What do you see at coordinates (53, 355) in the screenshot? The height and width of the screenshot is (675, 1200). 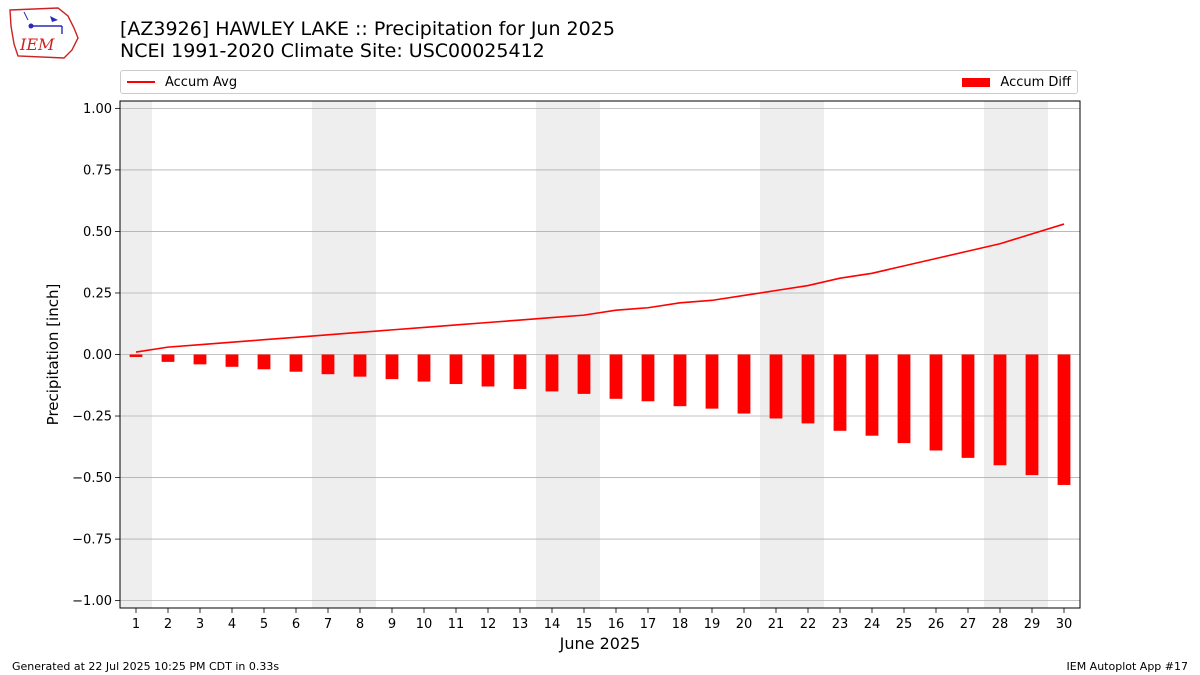 I see `y-axis-label: Precipitation [inch]` at bounding box center [53, 355].